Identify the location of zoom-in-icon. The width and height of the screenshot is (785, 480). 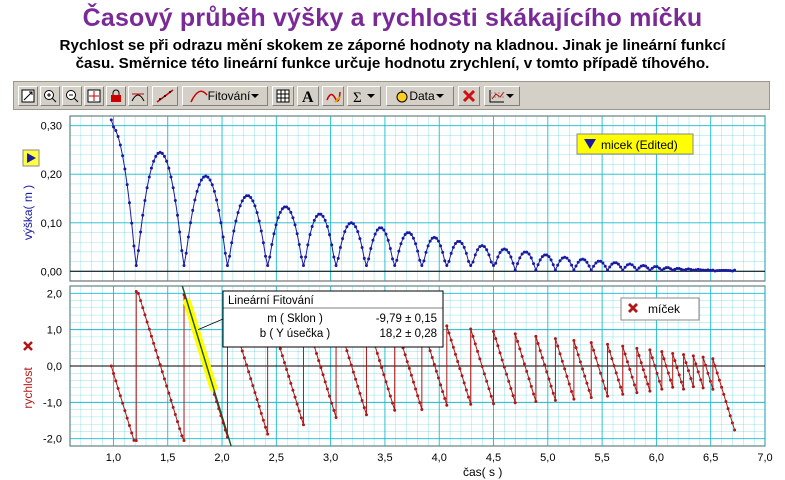
(50, 96).